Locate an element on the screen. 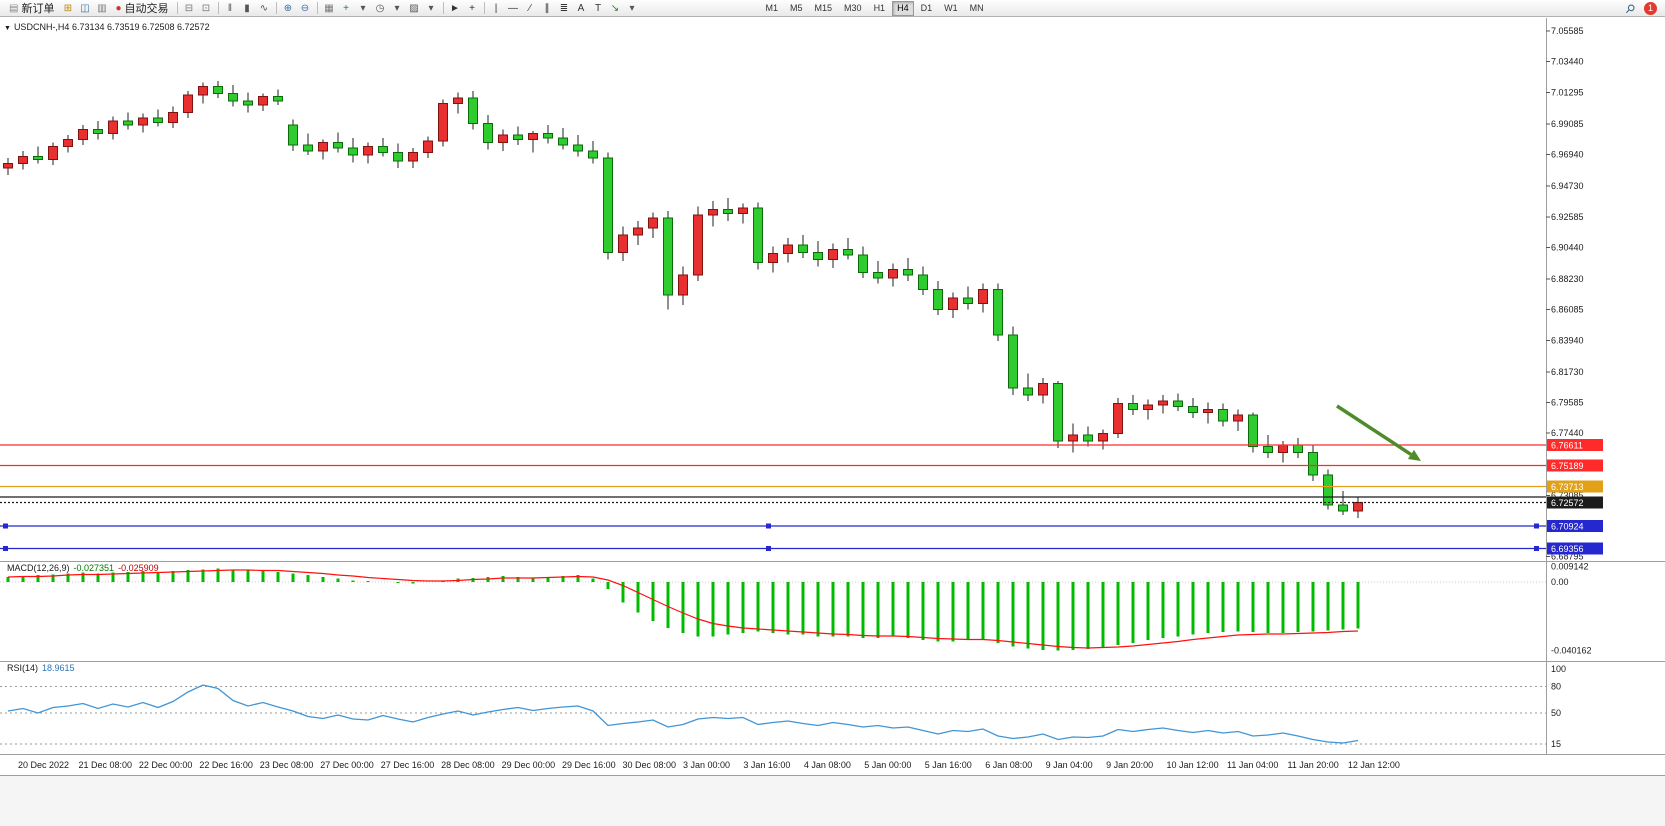  indicators-dropdown-icon: ▾ is located at coordinates (363, 8).